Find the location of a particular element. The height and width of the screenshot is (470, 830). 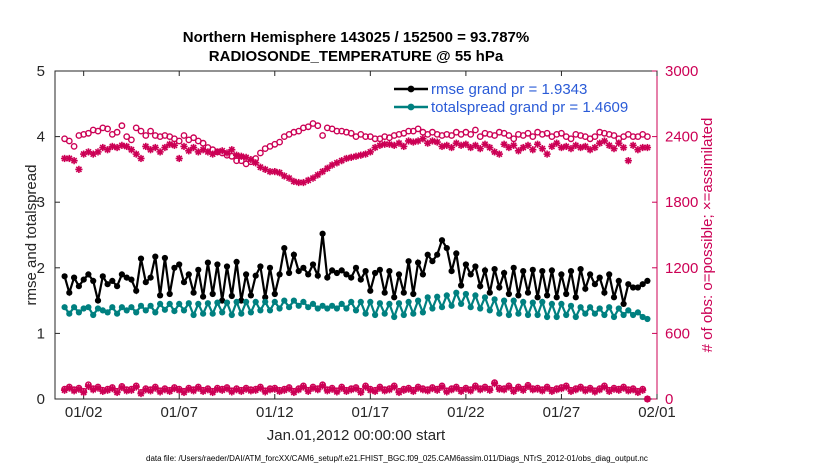

y-left-tick-label: 2 is located at coordinates (41, 268).